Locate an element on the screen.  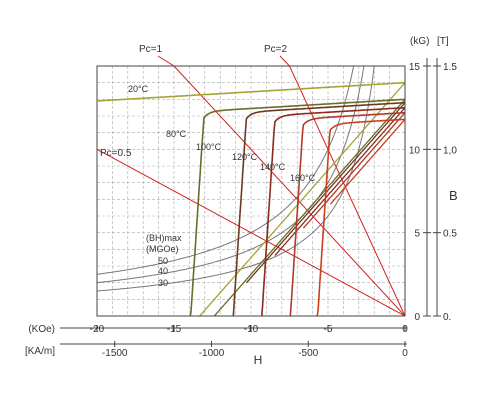
y-tick-label-tesla: 0.5 is located at coordinates (450, 234).